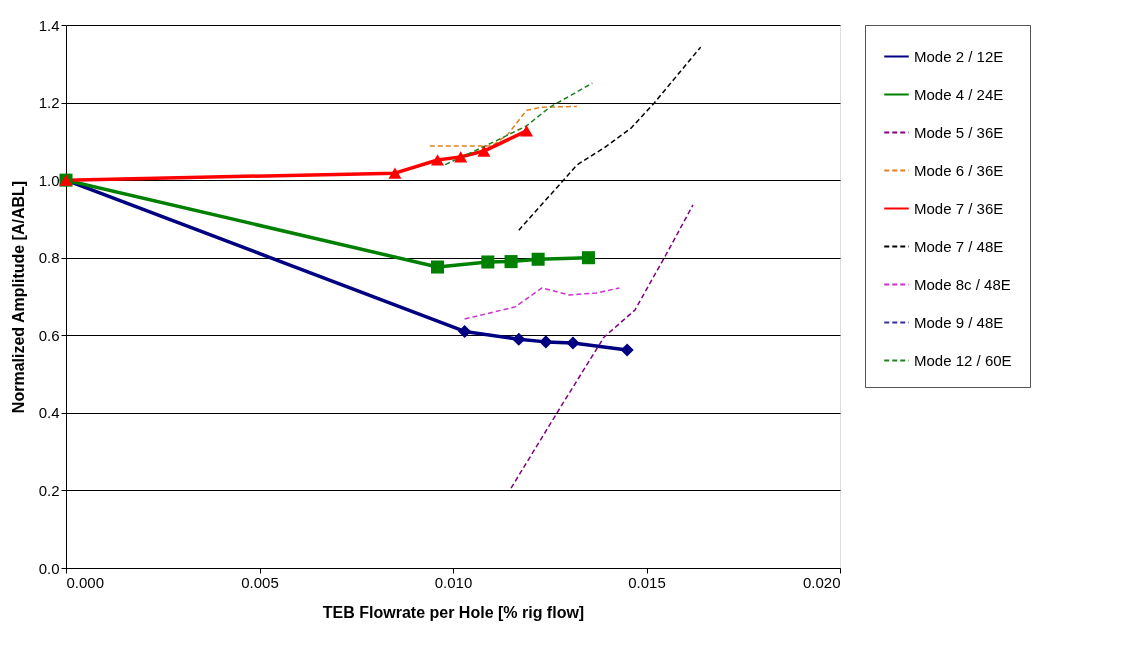 The width and height of the screenshot is (1135, 656). Describe the element at coordinates (647, 582) in the screenshot. I see `x-tick-label: 0.015` at that location.